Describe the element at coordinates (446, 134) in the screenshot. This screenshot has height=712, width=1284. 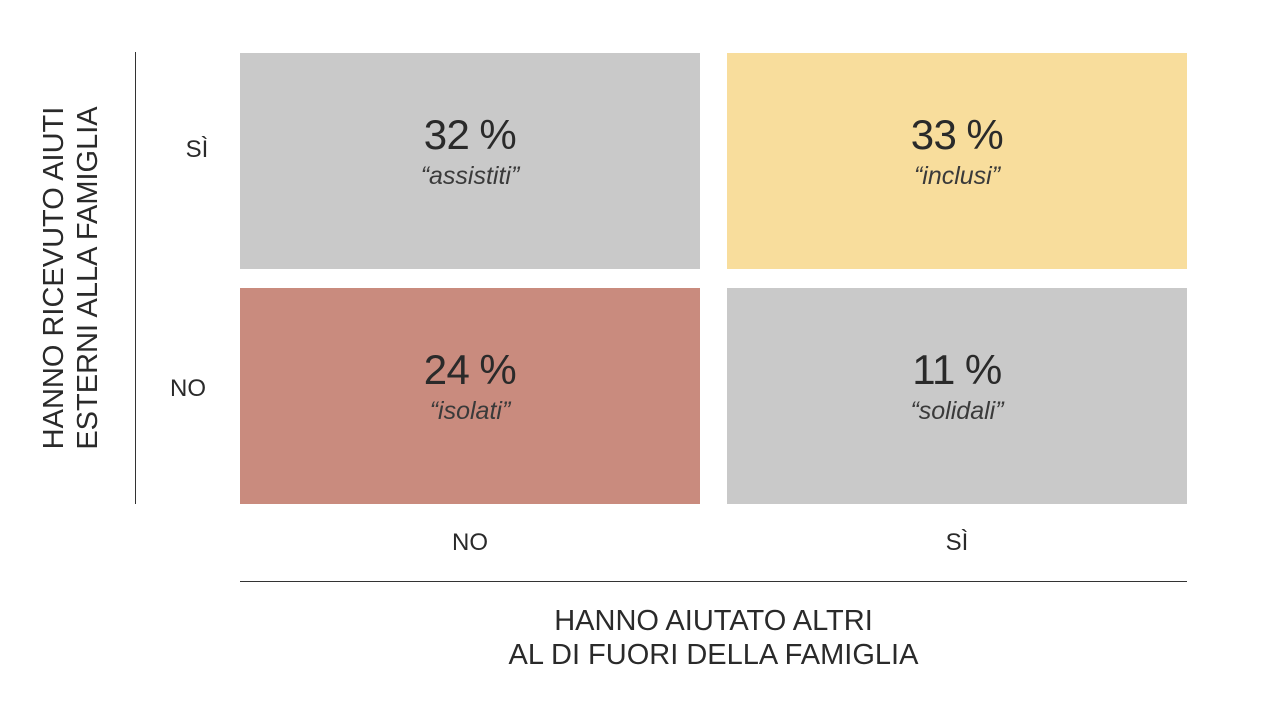
I see `cell-number: 32` at that location.